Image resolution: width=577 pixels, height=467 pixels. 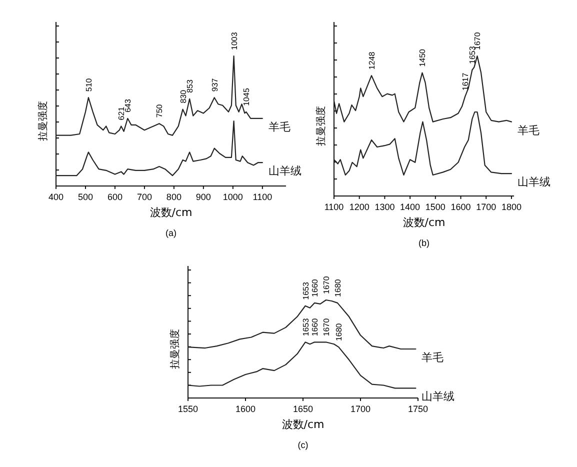 I want to click on annotation: 1617, so click(x=465, y=81).